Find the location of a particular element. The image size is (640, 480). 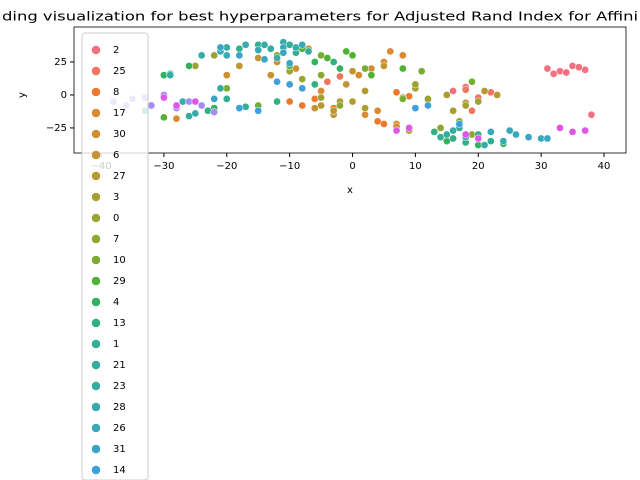

legend-label: 26 is located at coordinates (119, 428).